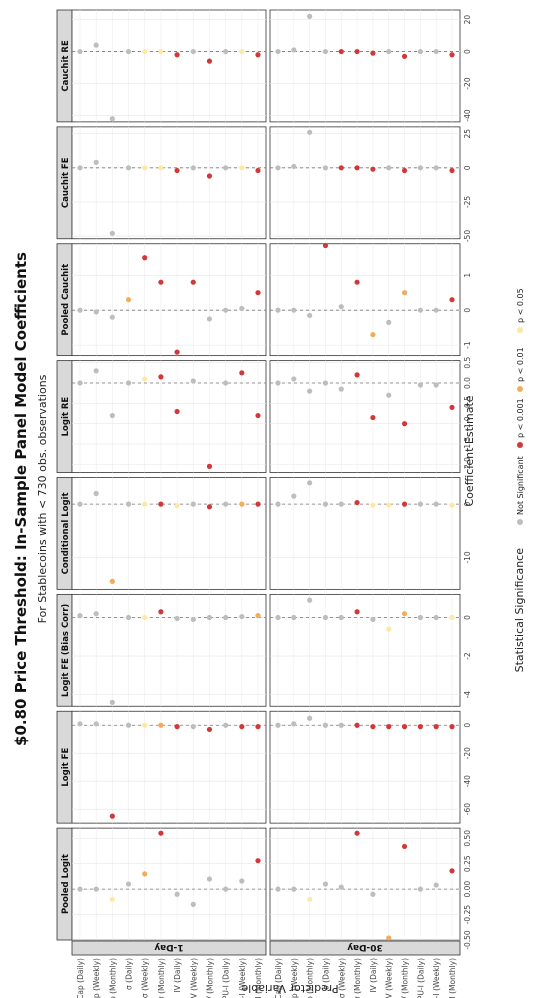 This screenshot has width=550, height=998. I want to click on x-tick-label: 0.00, so click(467, 889).